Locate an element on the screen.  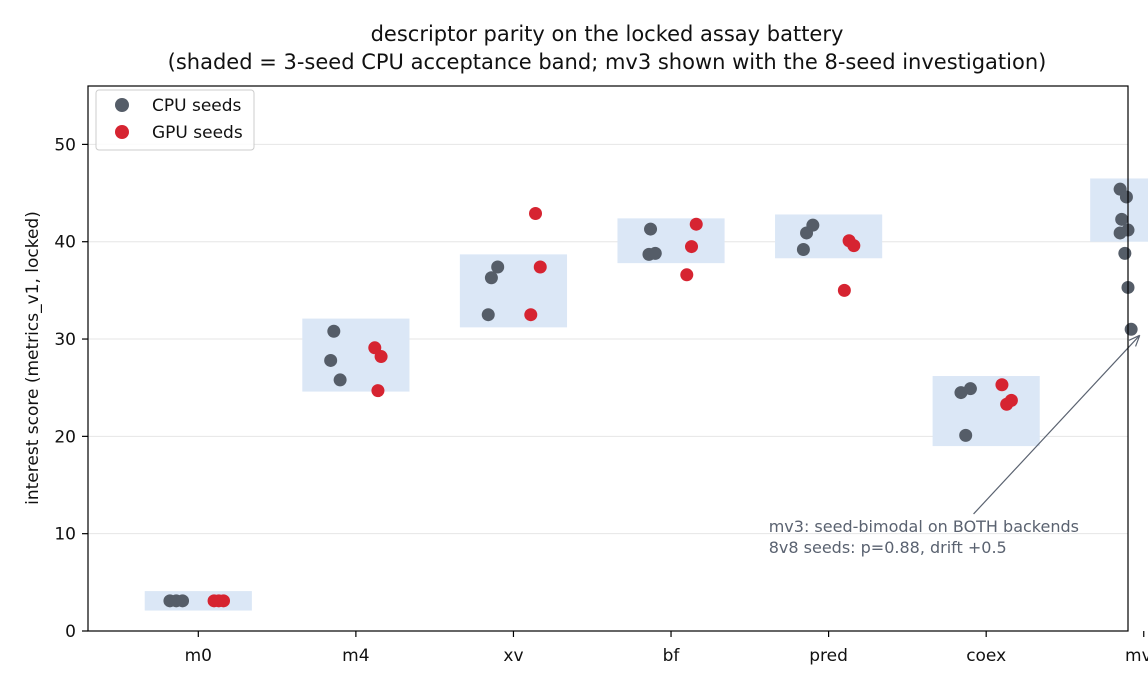
y-tick-label: 0 is located at coordinates (70, 632).